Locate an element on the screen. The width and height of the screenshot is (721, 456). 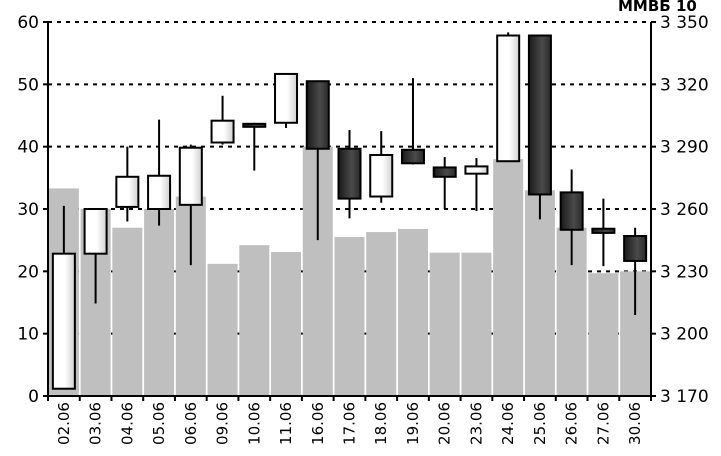
x-tick-label: 03.06 is located at coordinates (96, 423).